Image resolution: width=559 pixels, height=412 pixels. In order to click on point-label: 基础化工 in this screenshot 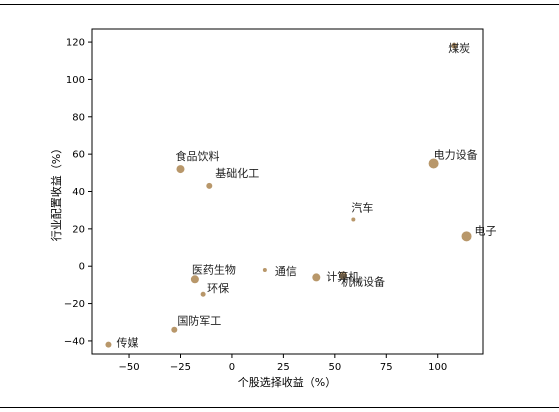, I will do `click(237, 173)`.